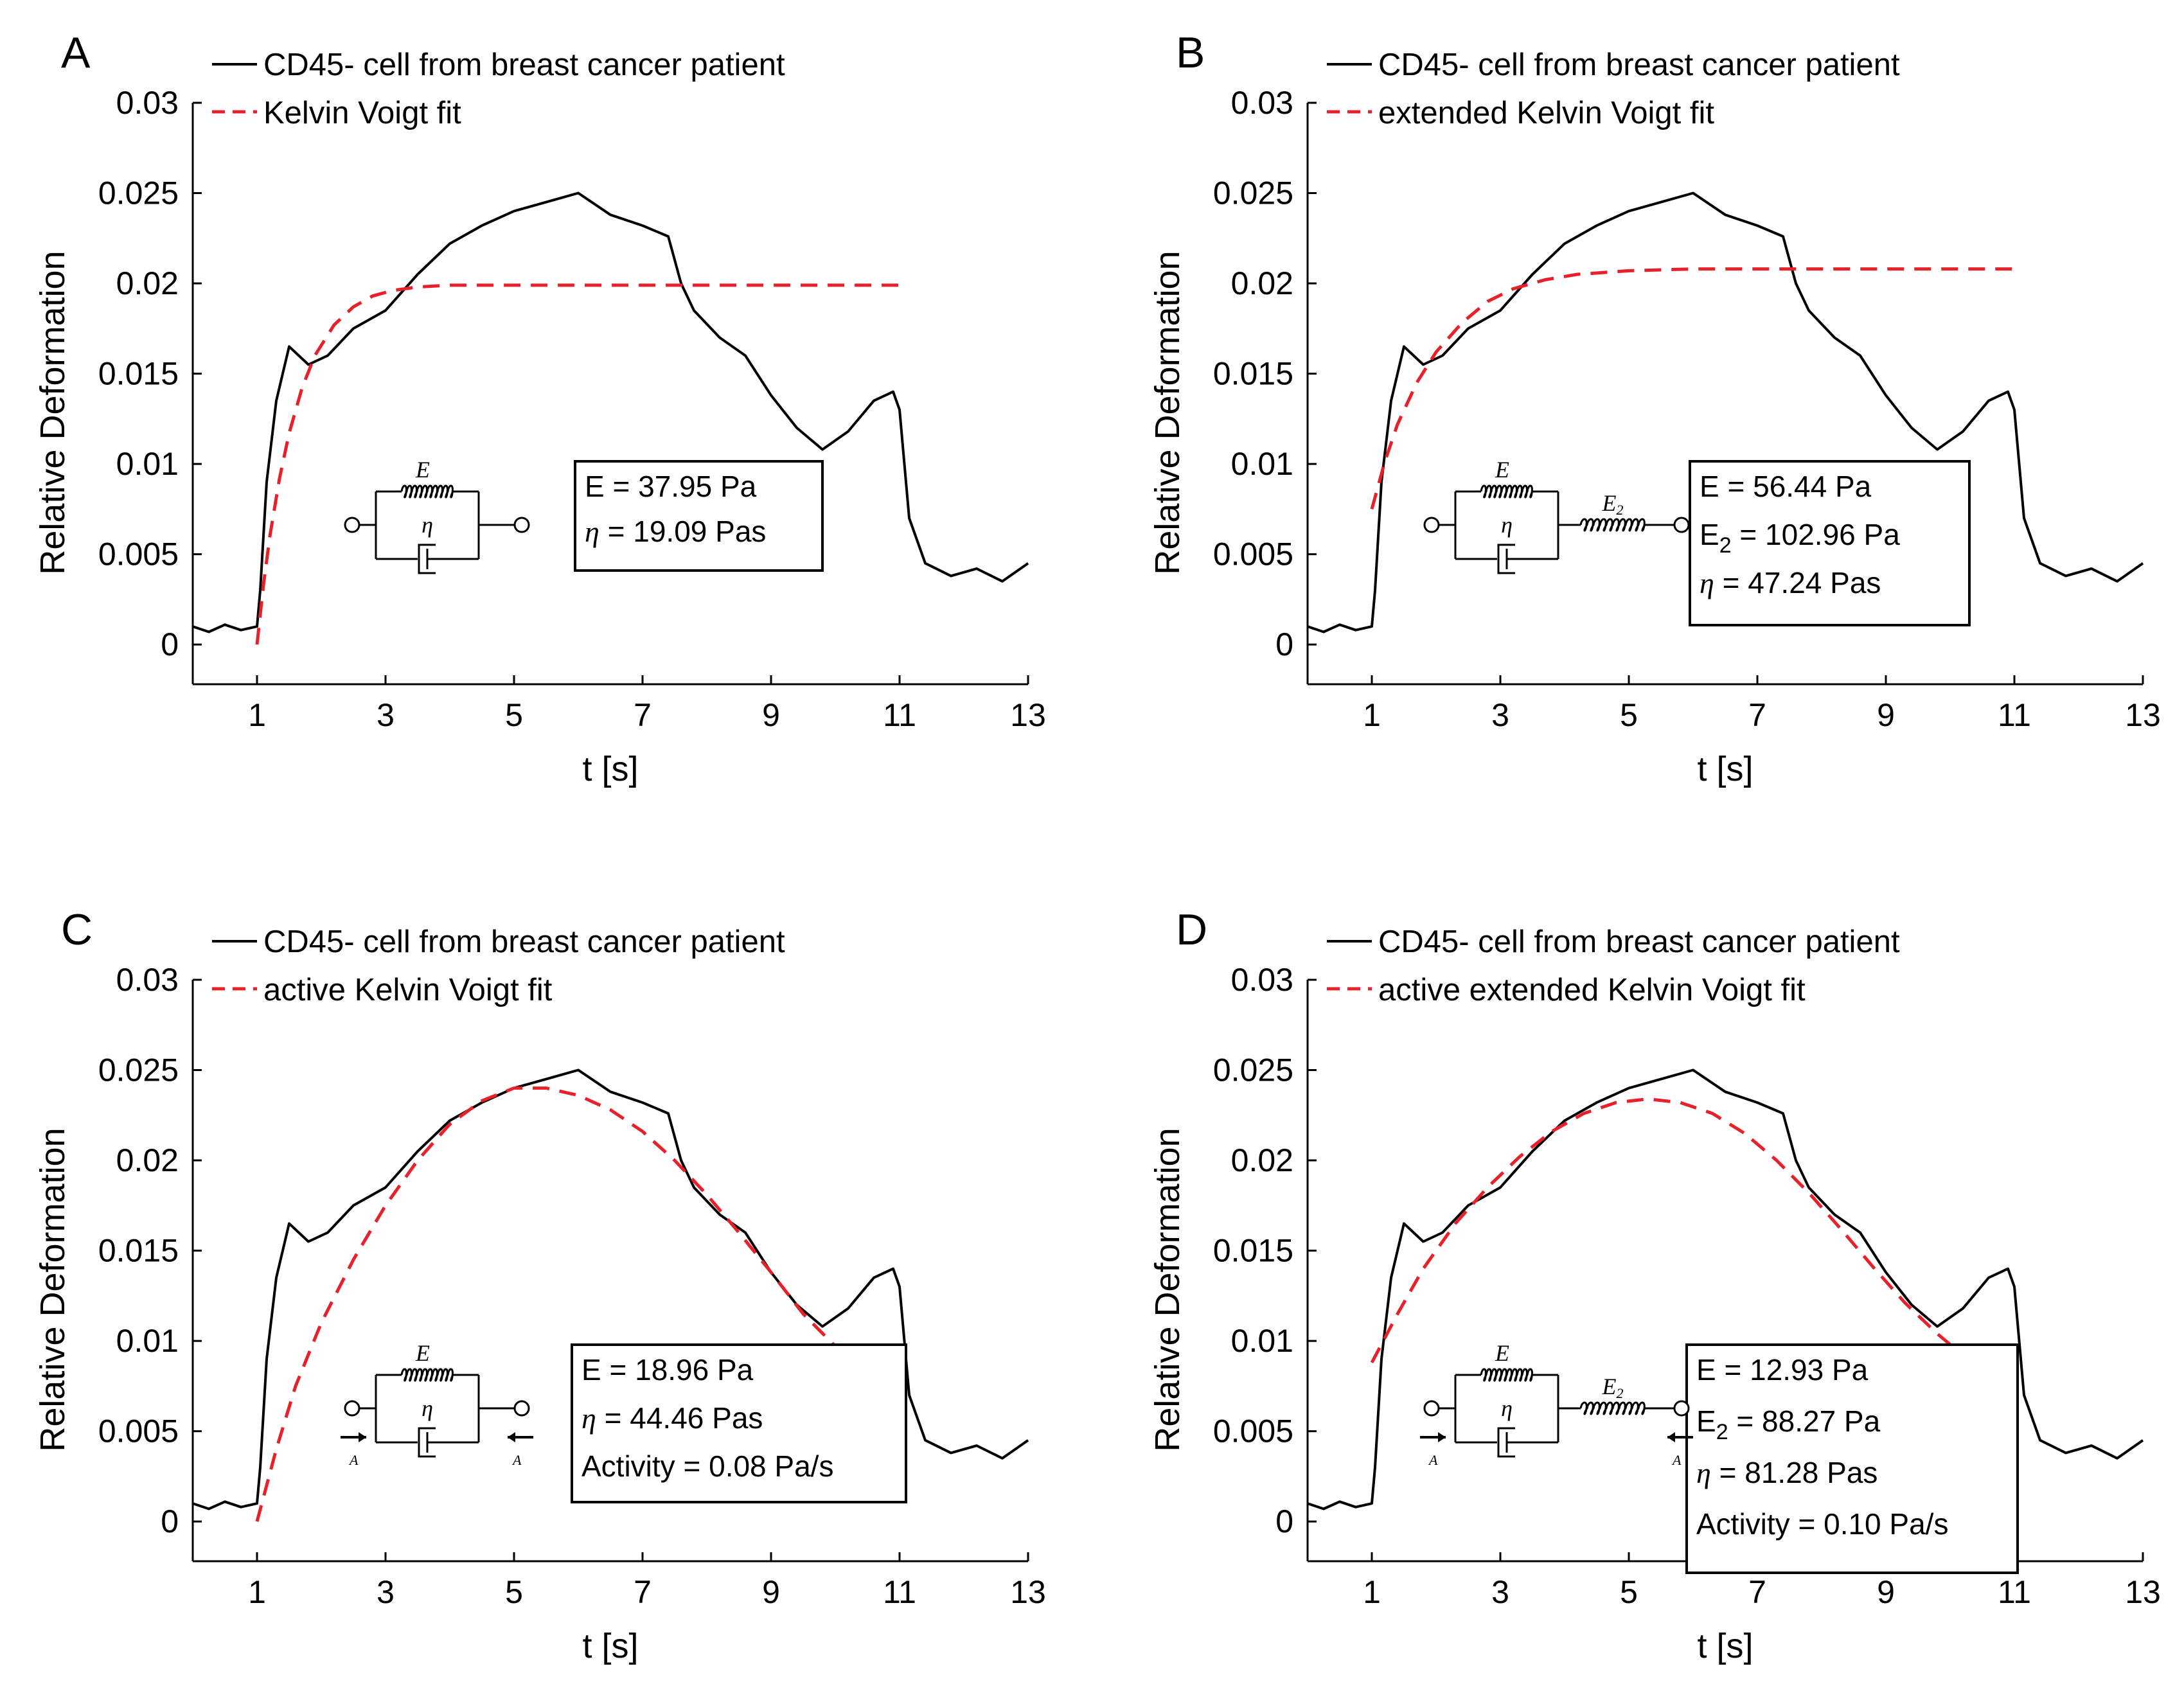 This screenshot has height=1700, width=2184. I want to click on x-tick-label: 11, so click(899, 1592).